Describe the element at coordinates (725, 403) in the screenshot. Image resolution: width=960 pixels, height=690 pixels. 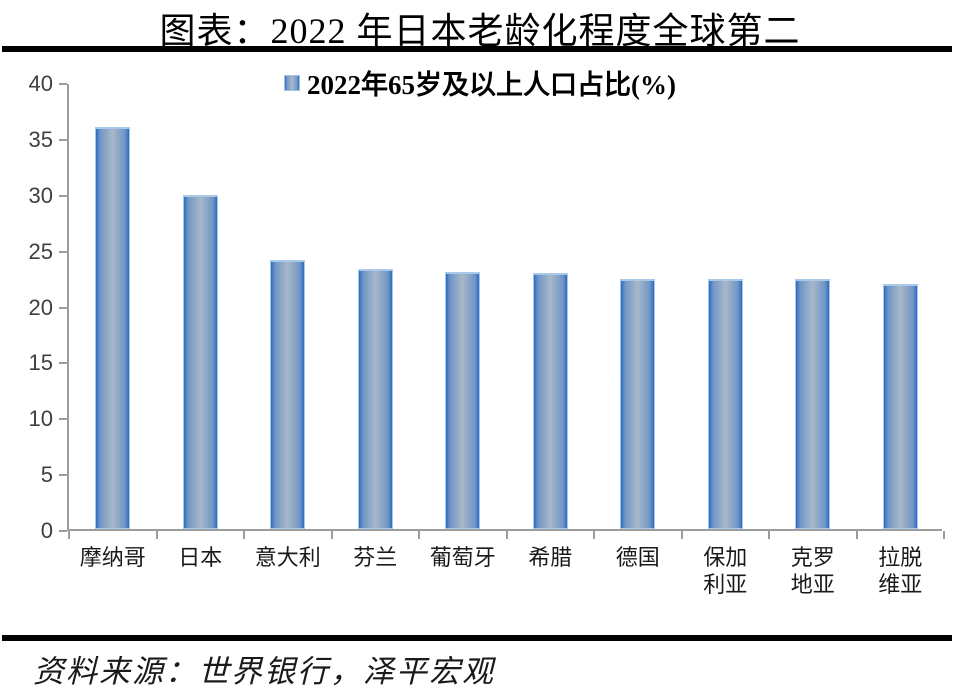
I see `bar-保加利亚` at that location.